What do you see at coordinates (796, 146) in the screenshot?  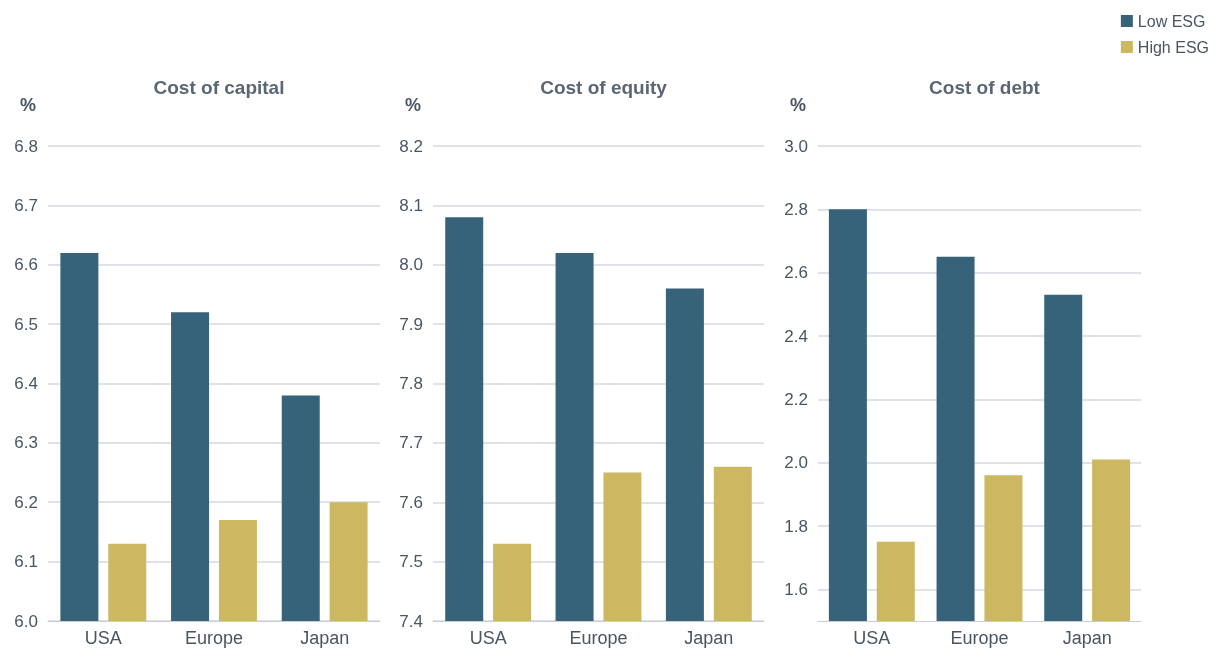 I see `y-tick-label: 3.0` at bounding box center [796, 146].